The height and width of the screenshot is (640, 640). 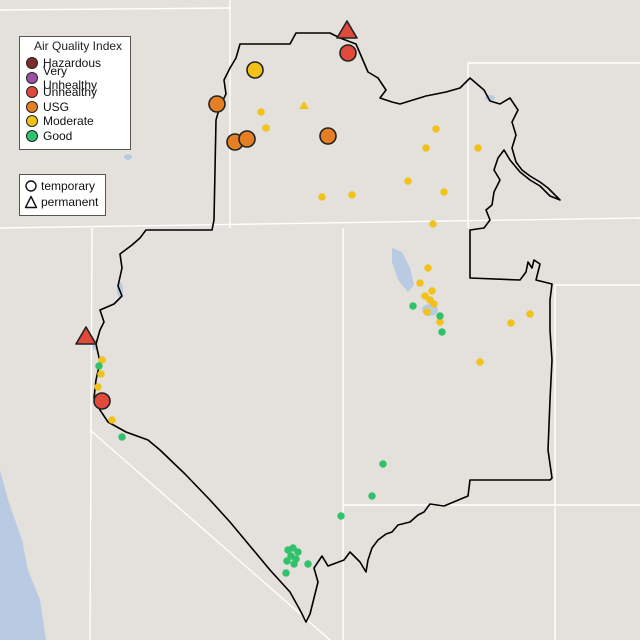 What do you see at coordinates (70, 92) in the screenshot?
I see `legend-label: Unhealthy` at bounding box center [70, 92].